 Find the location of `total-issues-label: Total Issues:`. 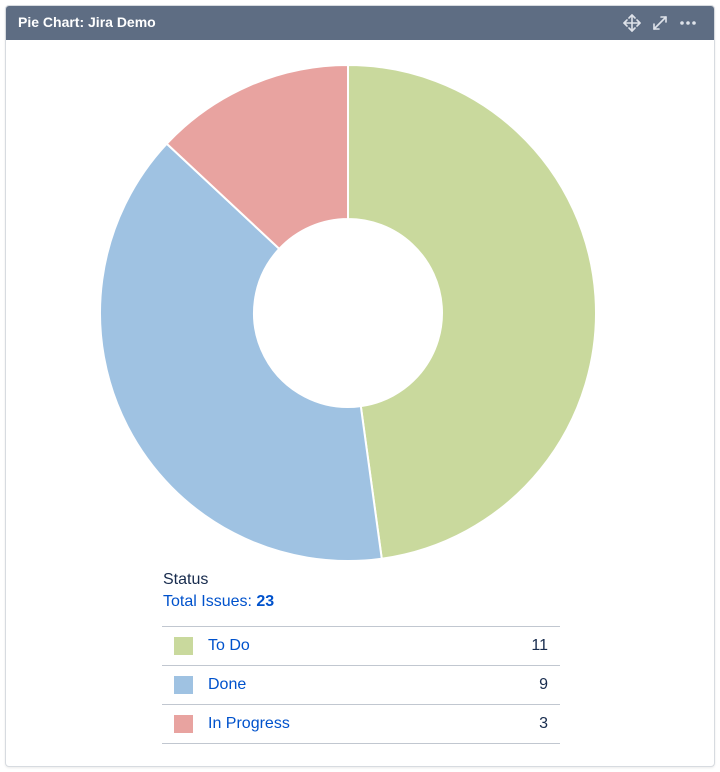

total-issues-label: Total Issues: is located at coordinates (207, 601).